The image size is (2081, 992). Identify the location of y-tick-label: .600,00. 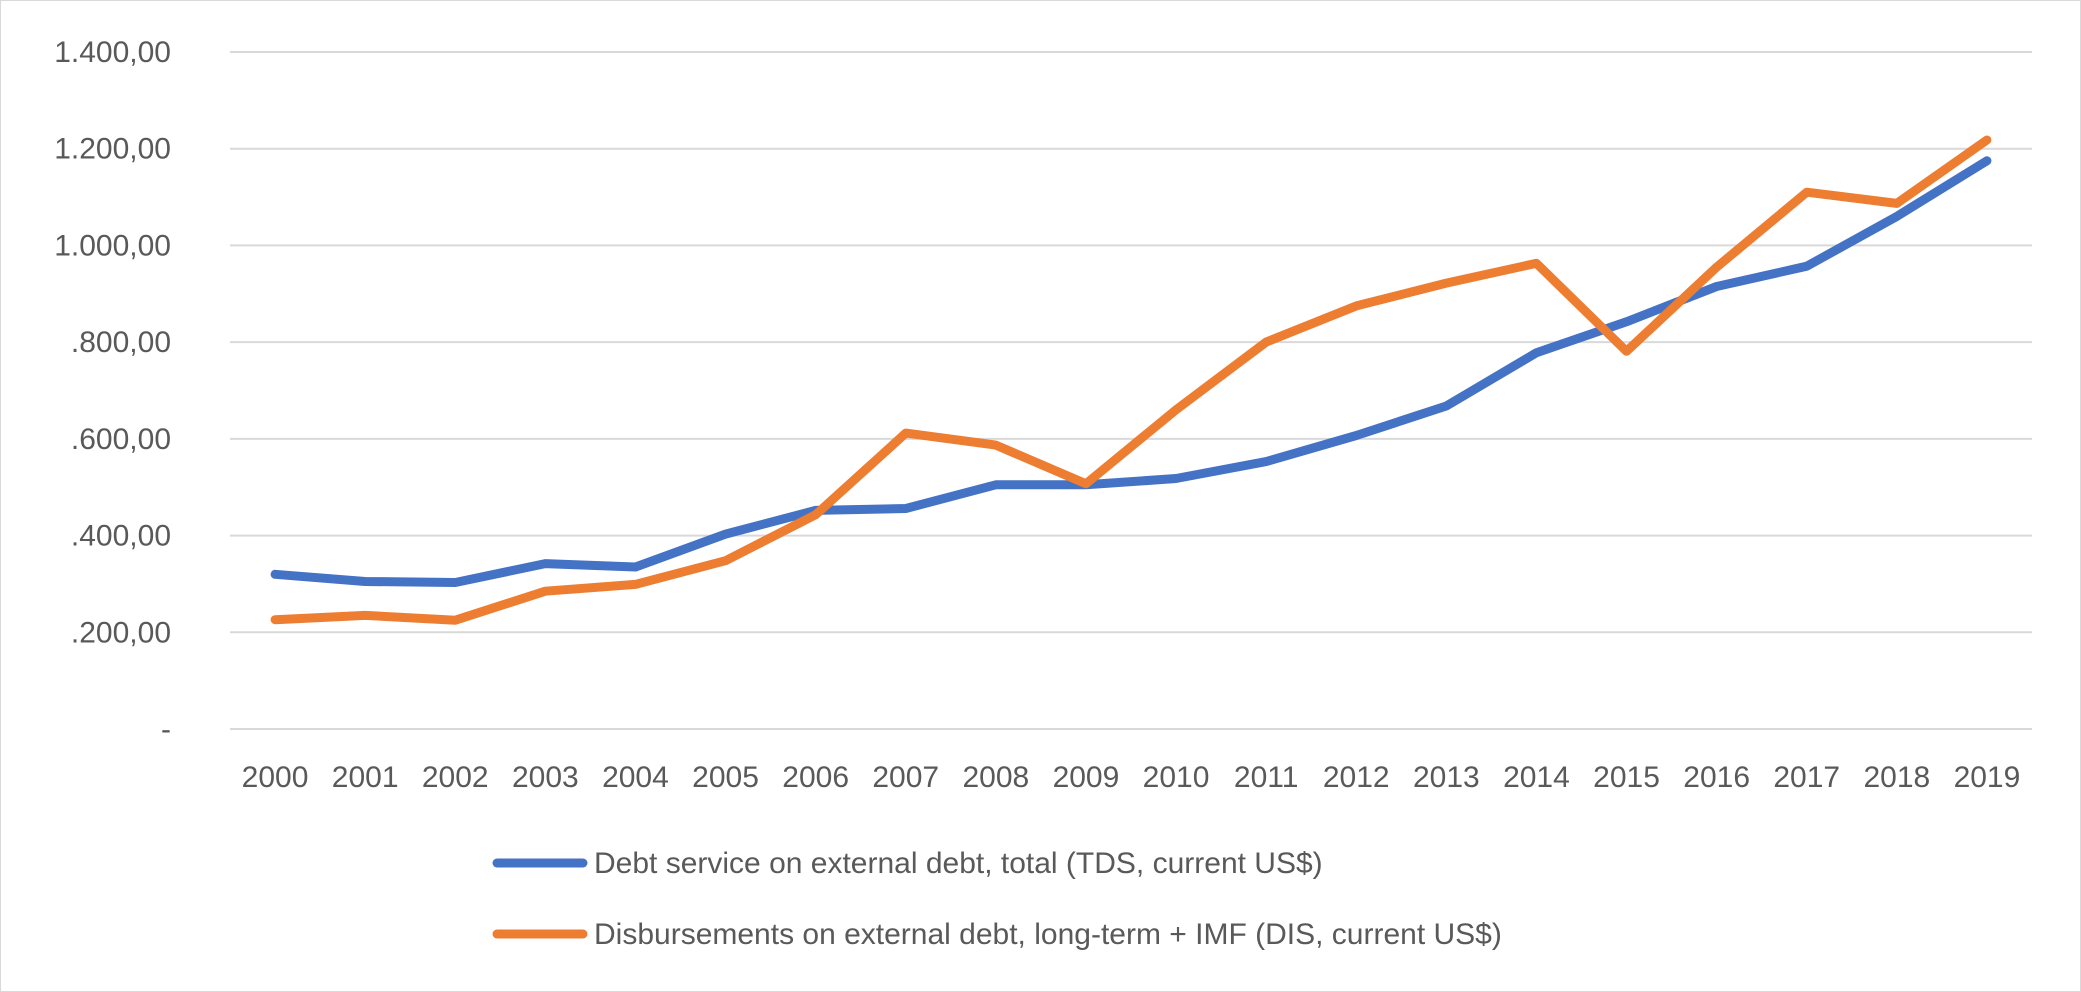
(121, 439).